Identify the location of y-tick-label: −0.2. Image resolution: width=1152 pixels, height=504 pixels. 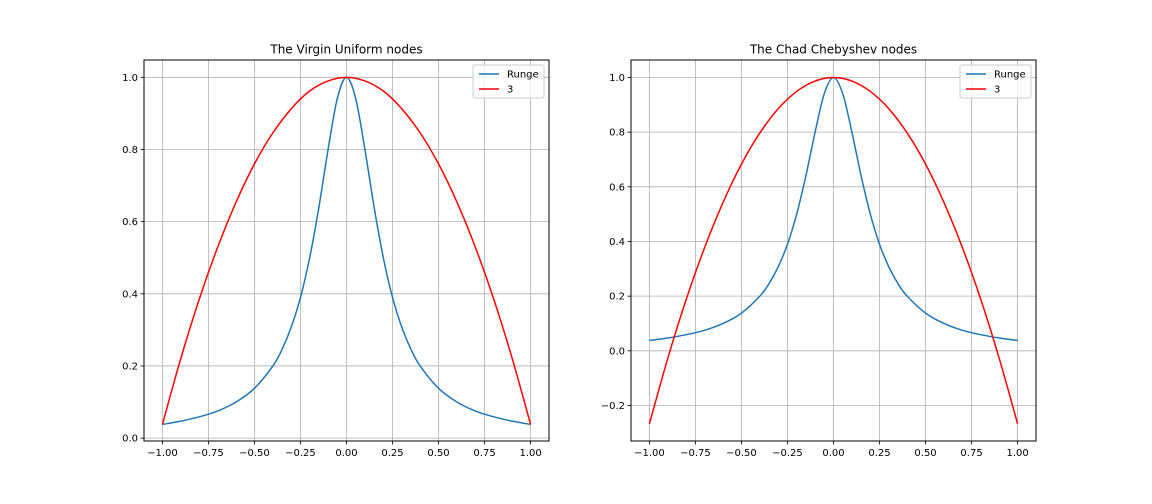
(613, 406).